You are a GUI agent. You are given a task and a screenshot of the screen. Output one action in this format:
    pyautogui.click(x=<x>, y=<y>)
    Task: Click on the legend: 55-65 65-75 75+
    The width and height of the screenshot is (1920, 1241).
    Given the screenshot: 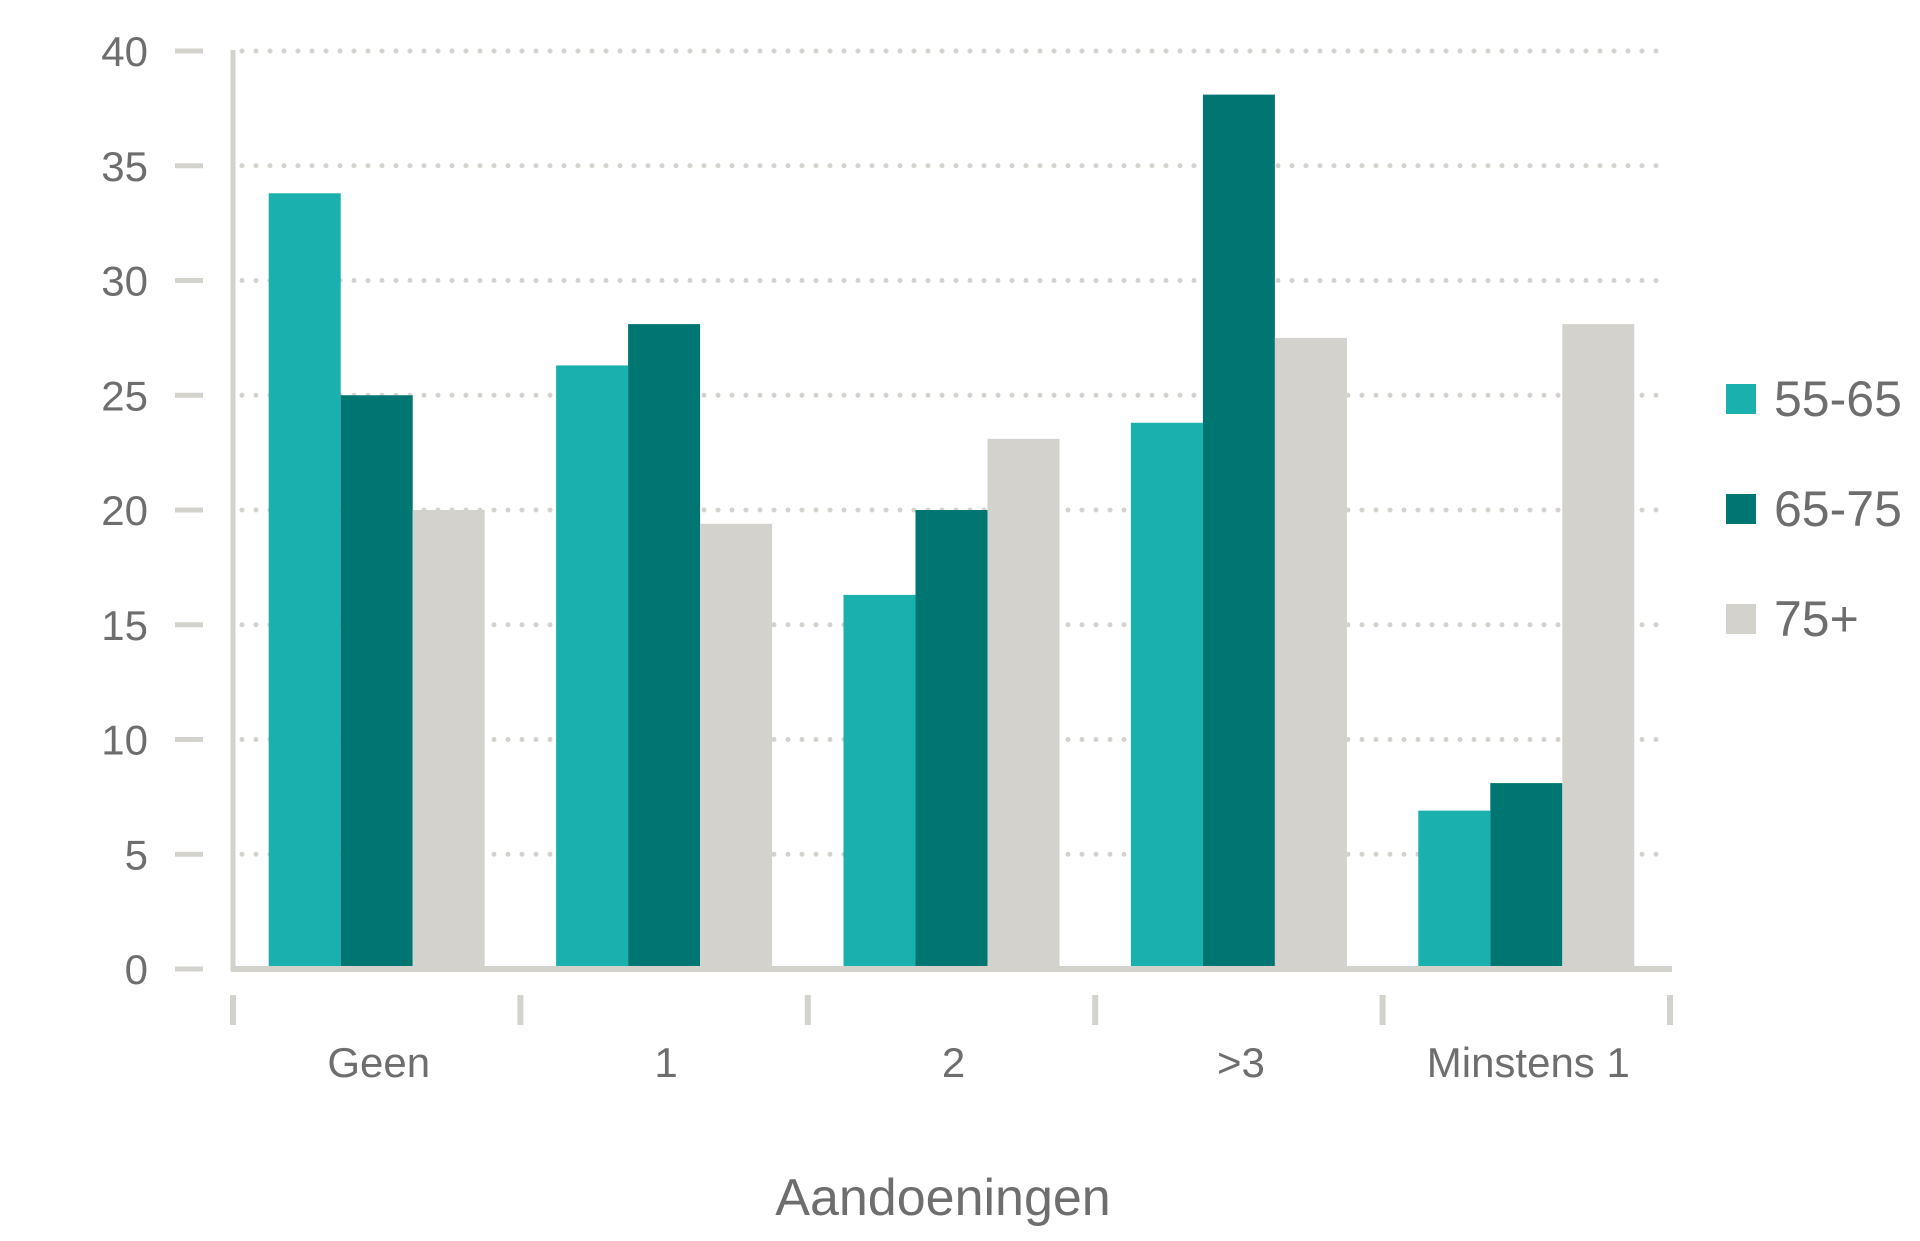 What is the action you would take?
    pyautogui.click(x=1814, y=509)
    